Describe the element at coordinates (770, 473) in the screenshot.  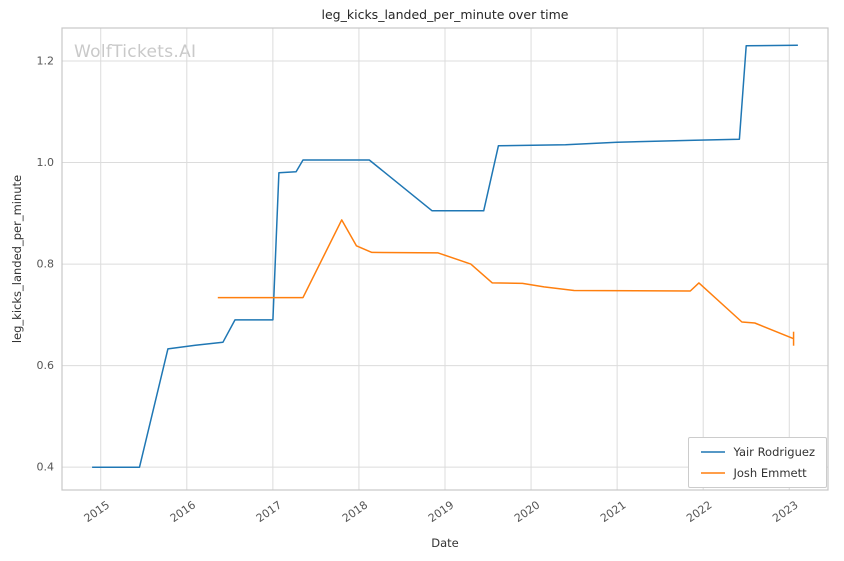
I see `legend-label: Josh Emmett` at that location.